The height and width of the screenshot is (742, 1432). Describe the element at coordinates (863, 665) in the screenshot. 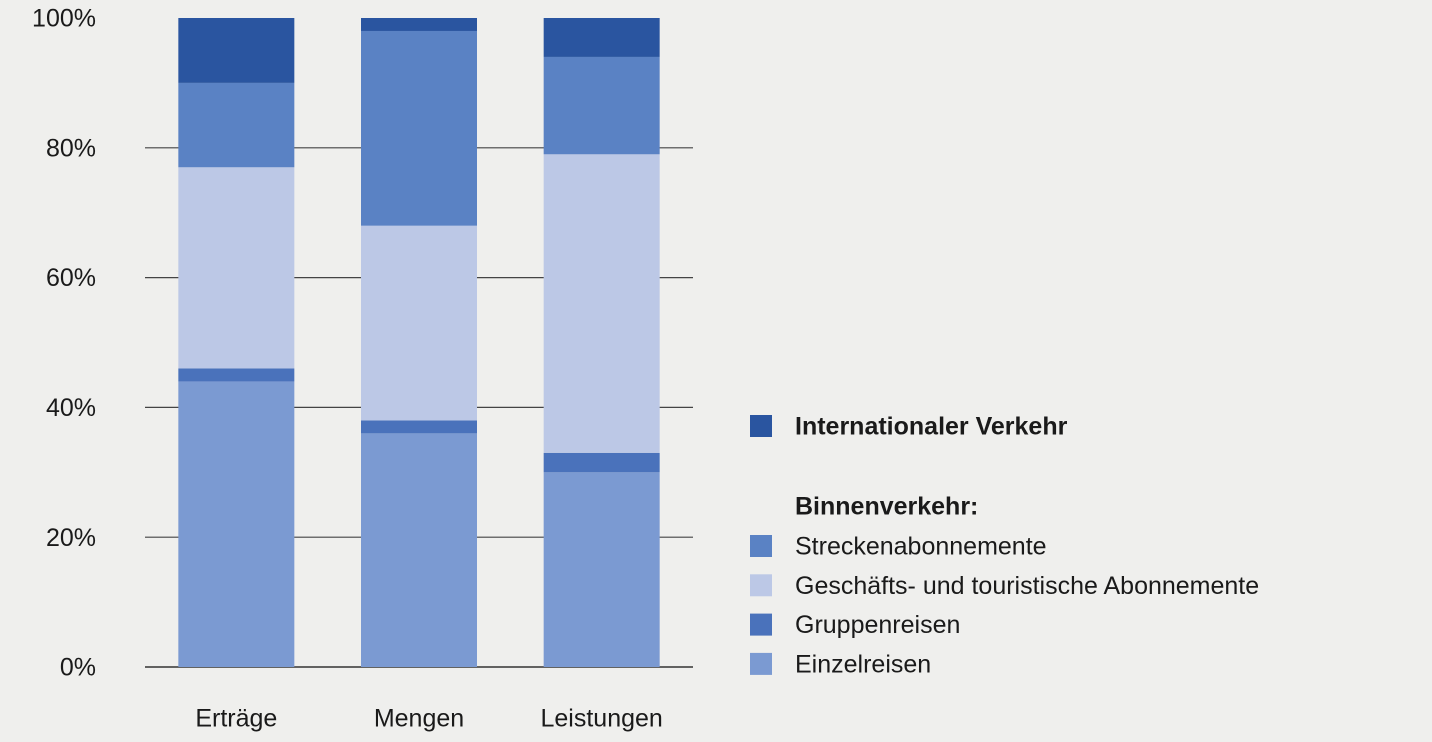

I see `legend-label: Einzelreisen` at that location.